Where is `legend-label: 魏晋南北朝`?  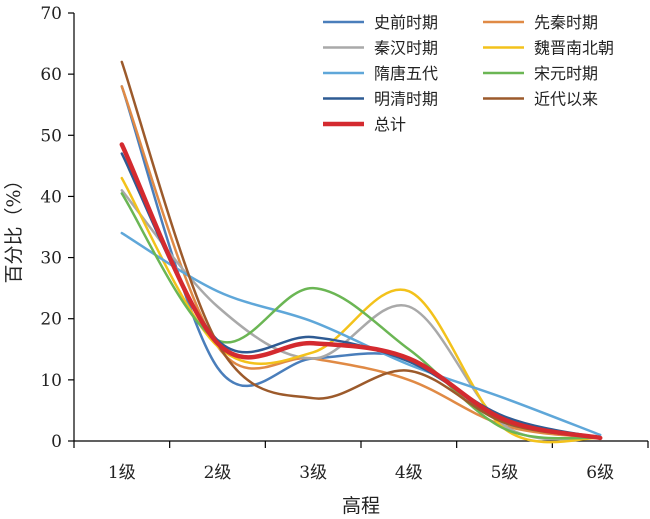 legend-label: 魏晋南北朝 is located at coordinates (574, 48).